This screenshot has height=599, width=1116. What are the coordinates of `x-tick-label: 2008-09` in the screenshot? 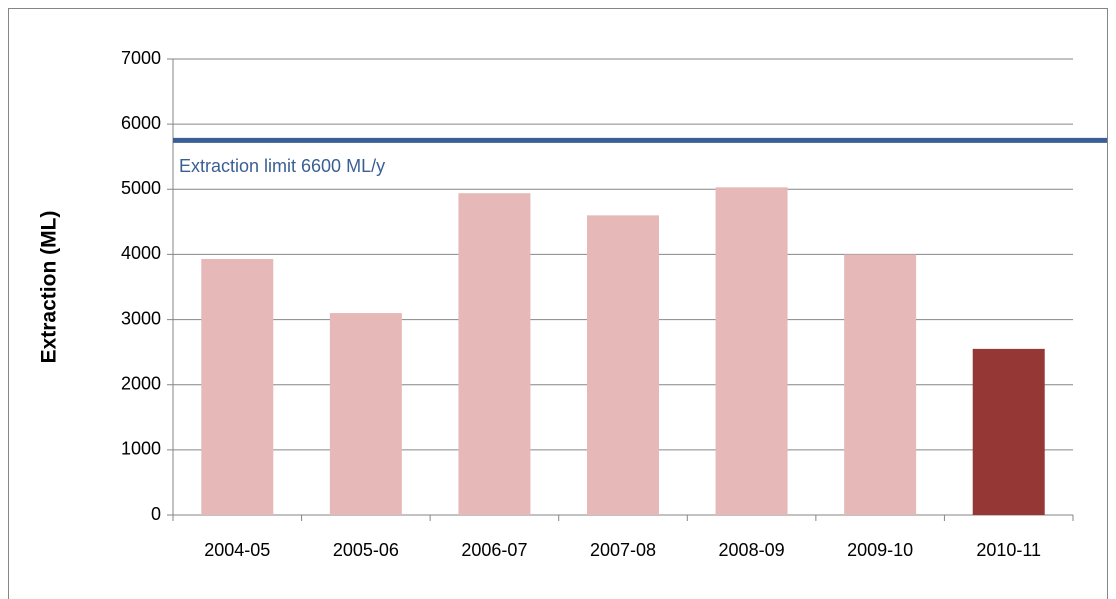 It's located at (752, 550).